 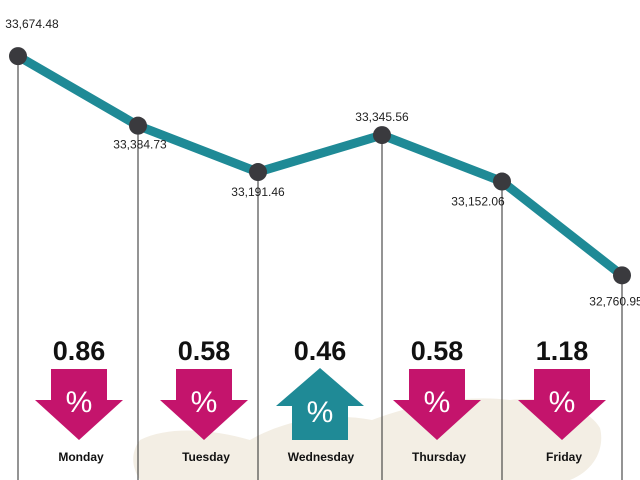 What do you see at coordinates (32, 24) in the screenshot?
I see `value-label: 33,674.48` at bounding box center [32, 24].